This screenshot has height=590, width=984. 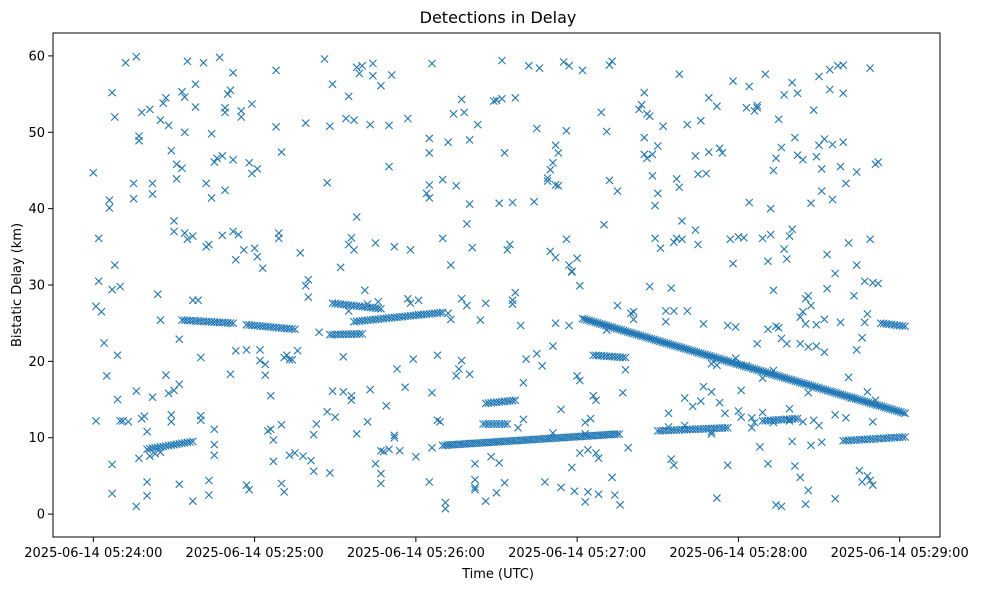 What do you see at coordinates (36, 209) in the screenshot?
I see `y-tick-label: 40` at bounding box center [36, 209].